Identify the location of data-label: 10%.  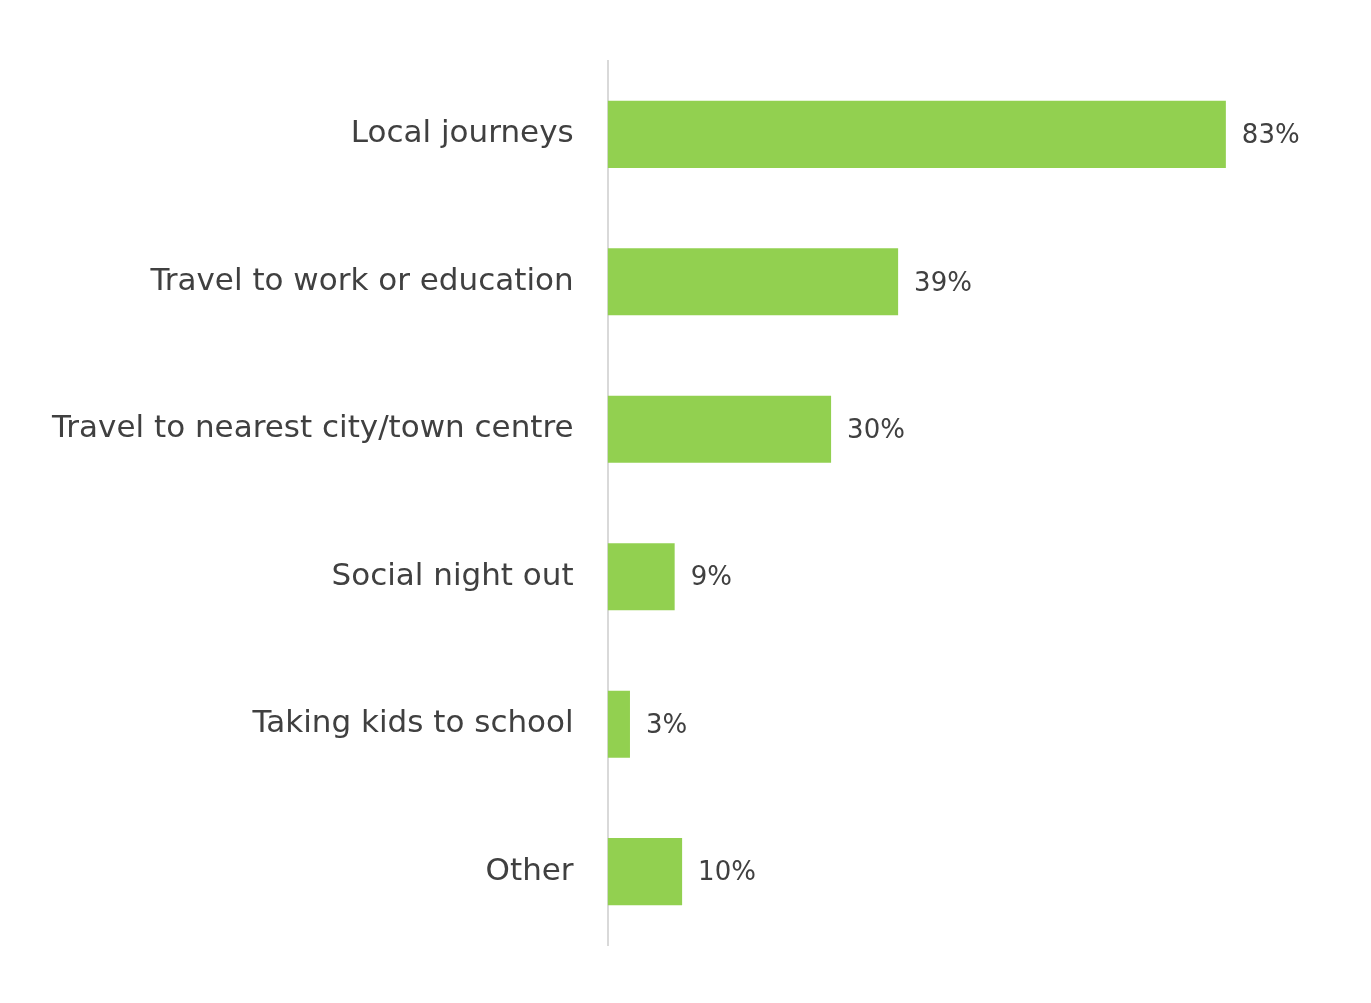
(727, 871).